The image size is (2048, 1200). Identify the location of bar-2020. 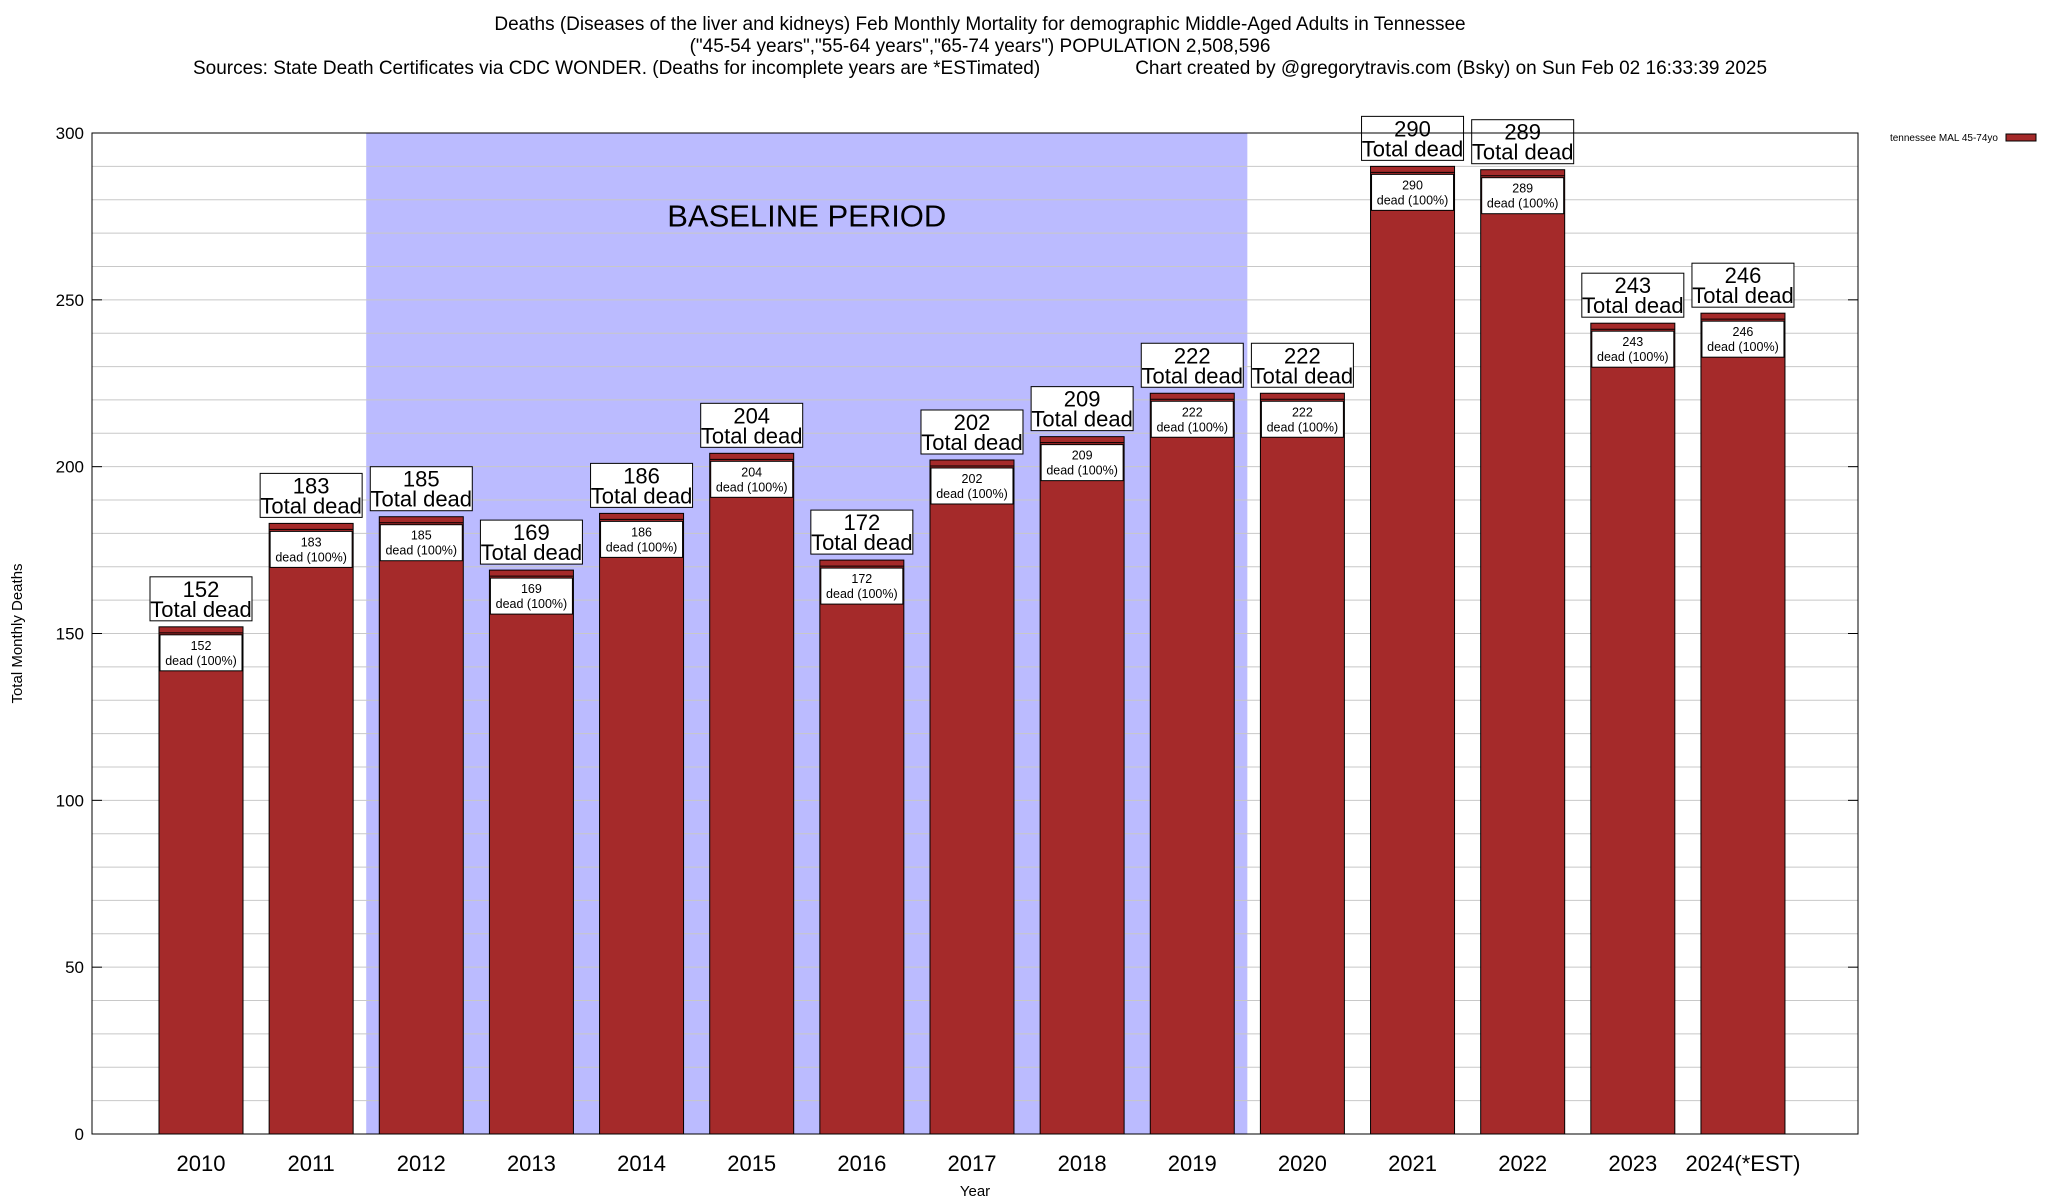
(1302, 763).